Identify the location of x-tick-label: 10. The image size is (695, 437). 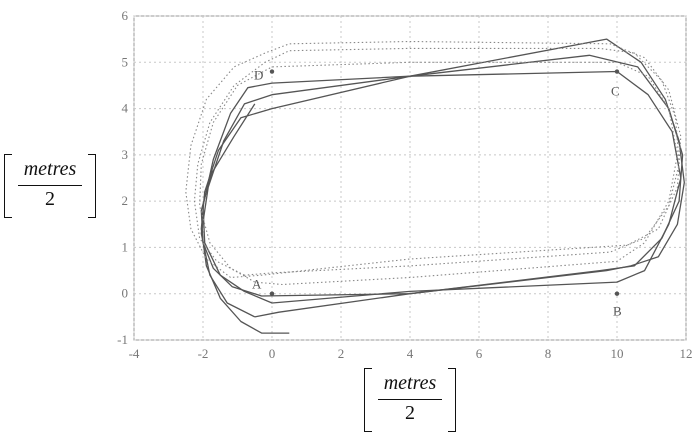
(617, 353).